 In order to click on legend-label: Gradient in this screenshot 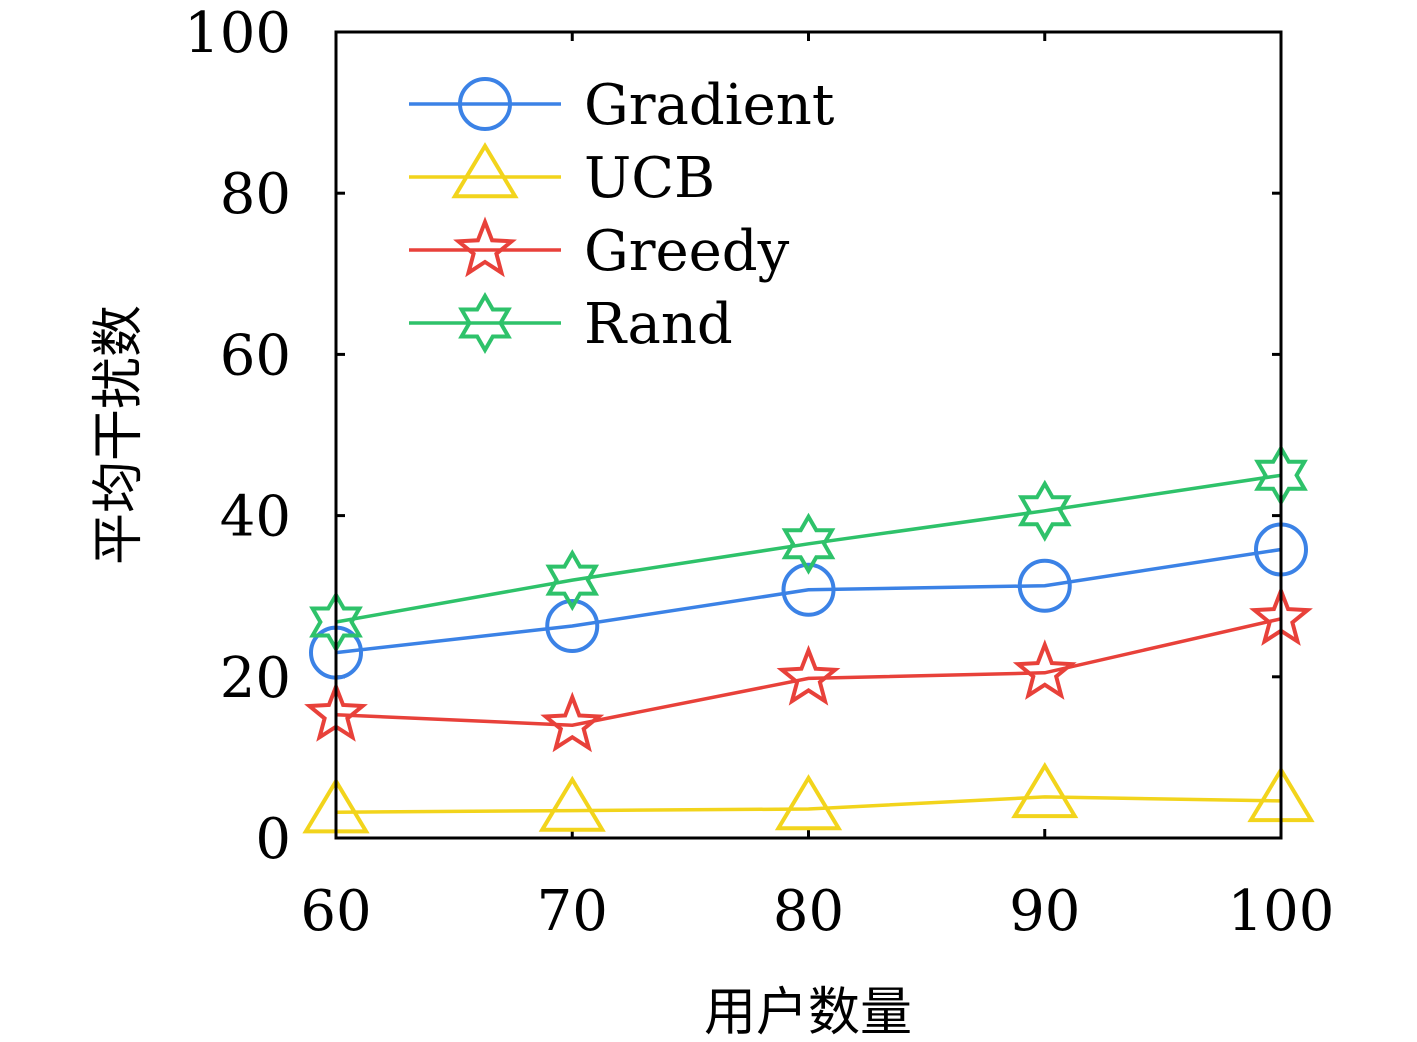, I will do `click(709, 105)`.